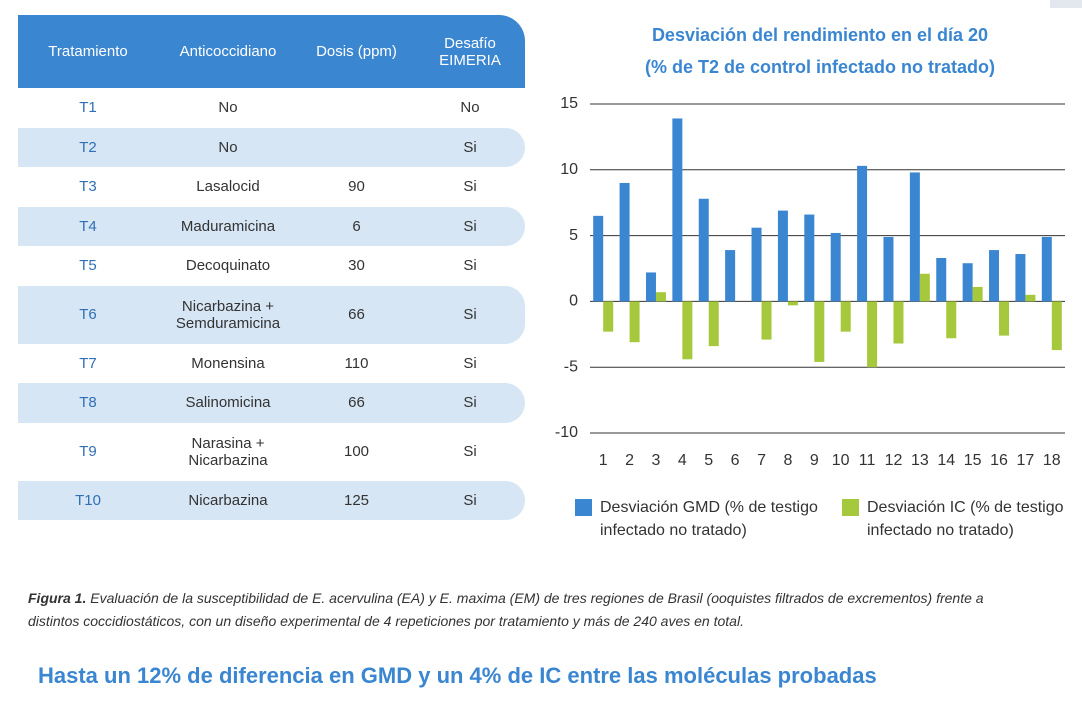 This screenshot has width=1082, height=704. I want to click on table-cell: Decoquinato, so click(228, 266).